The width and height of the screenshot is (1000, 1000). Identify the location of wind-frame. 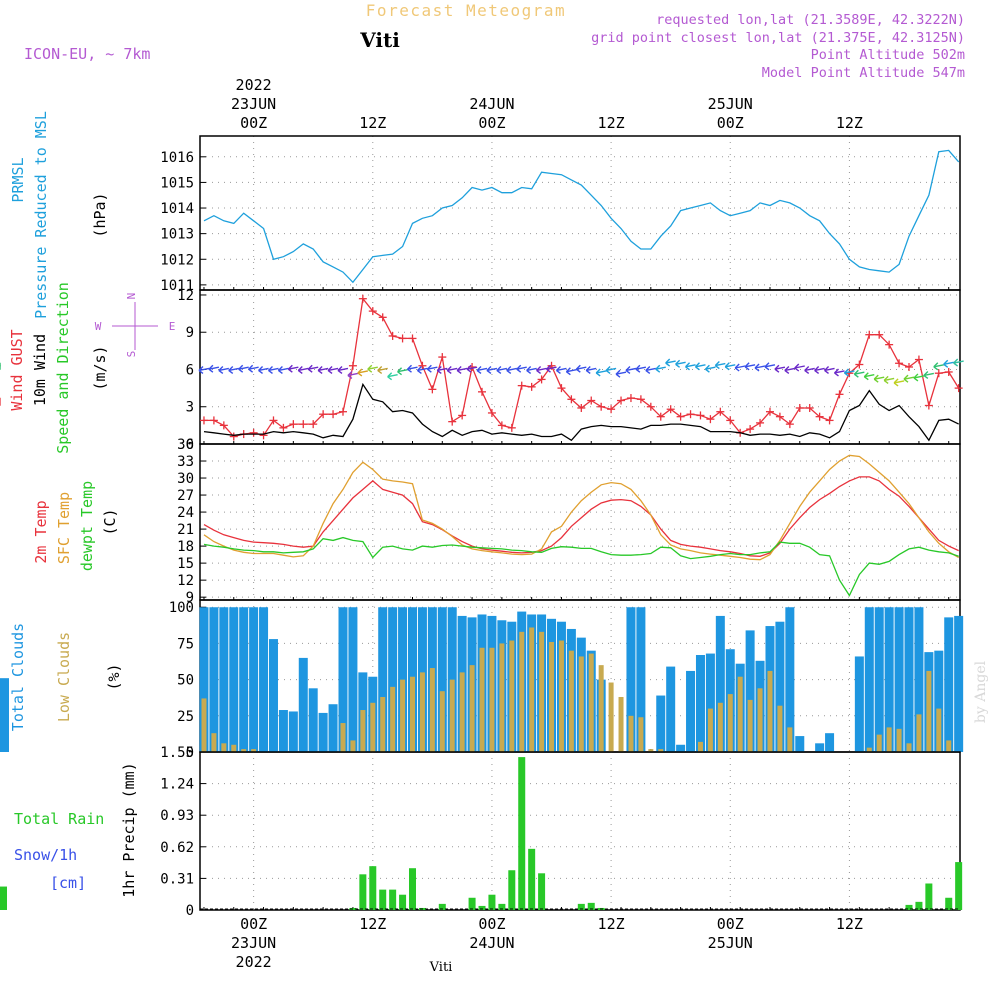
(580, 367).